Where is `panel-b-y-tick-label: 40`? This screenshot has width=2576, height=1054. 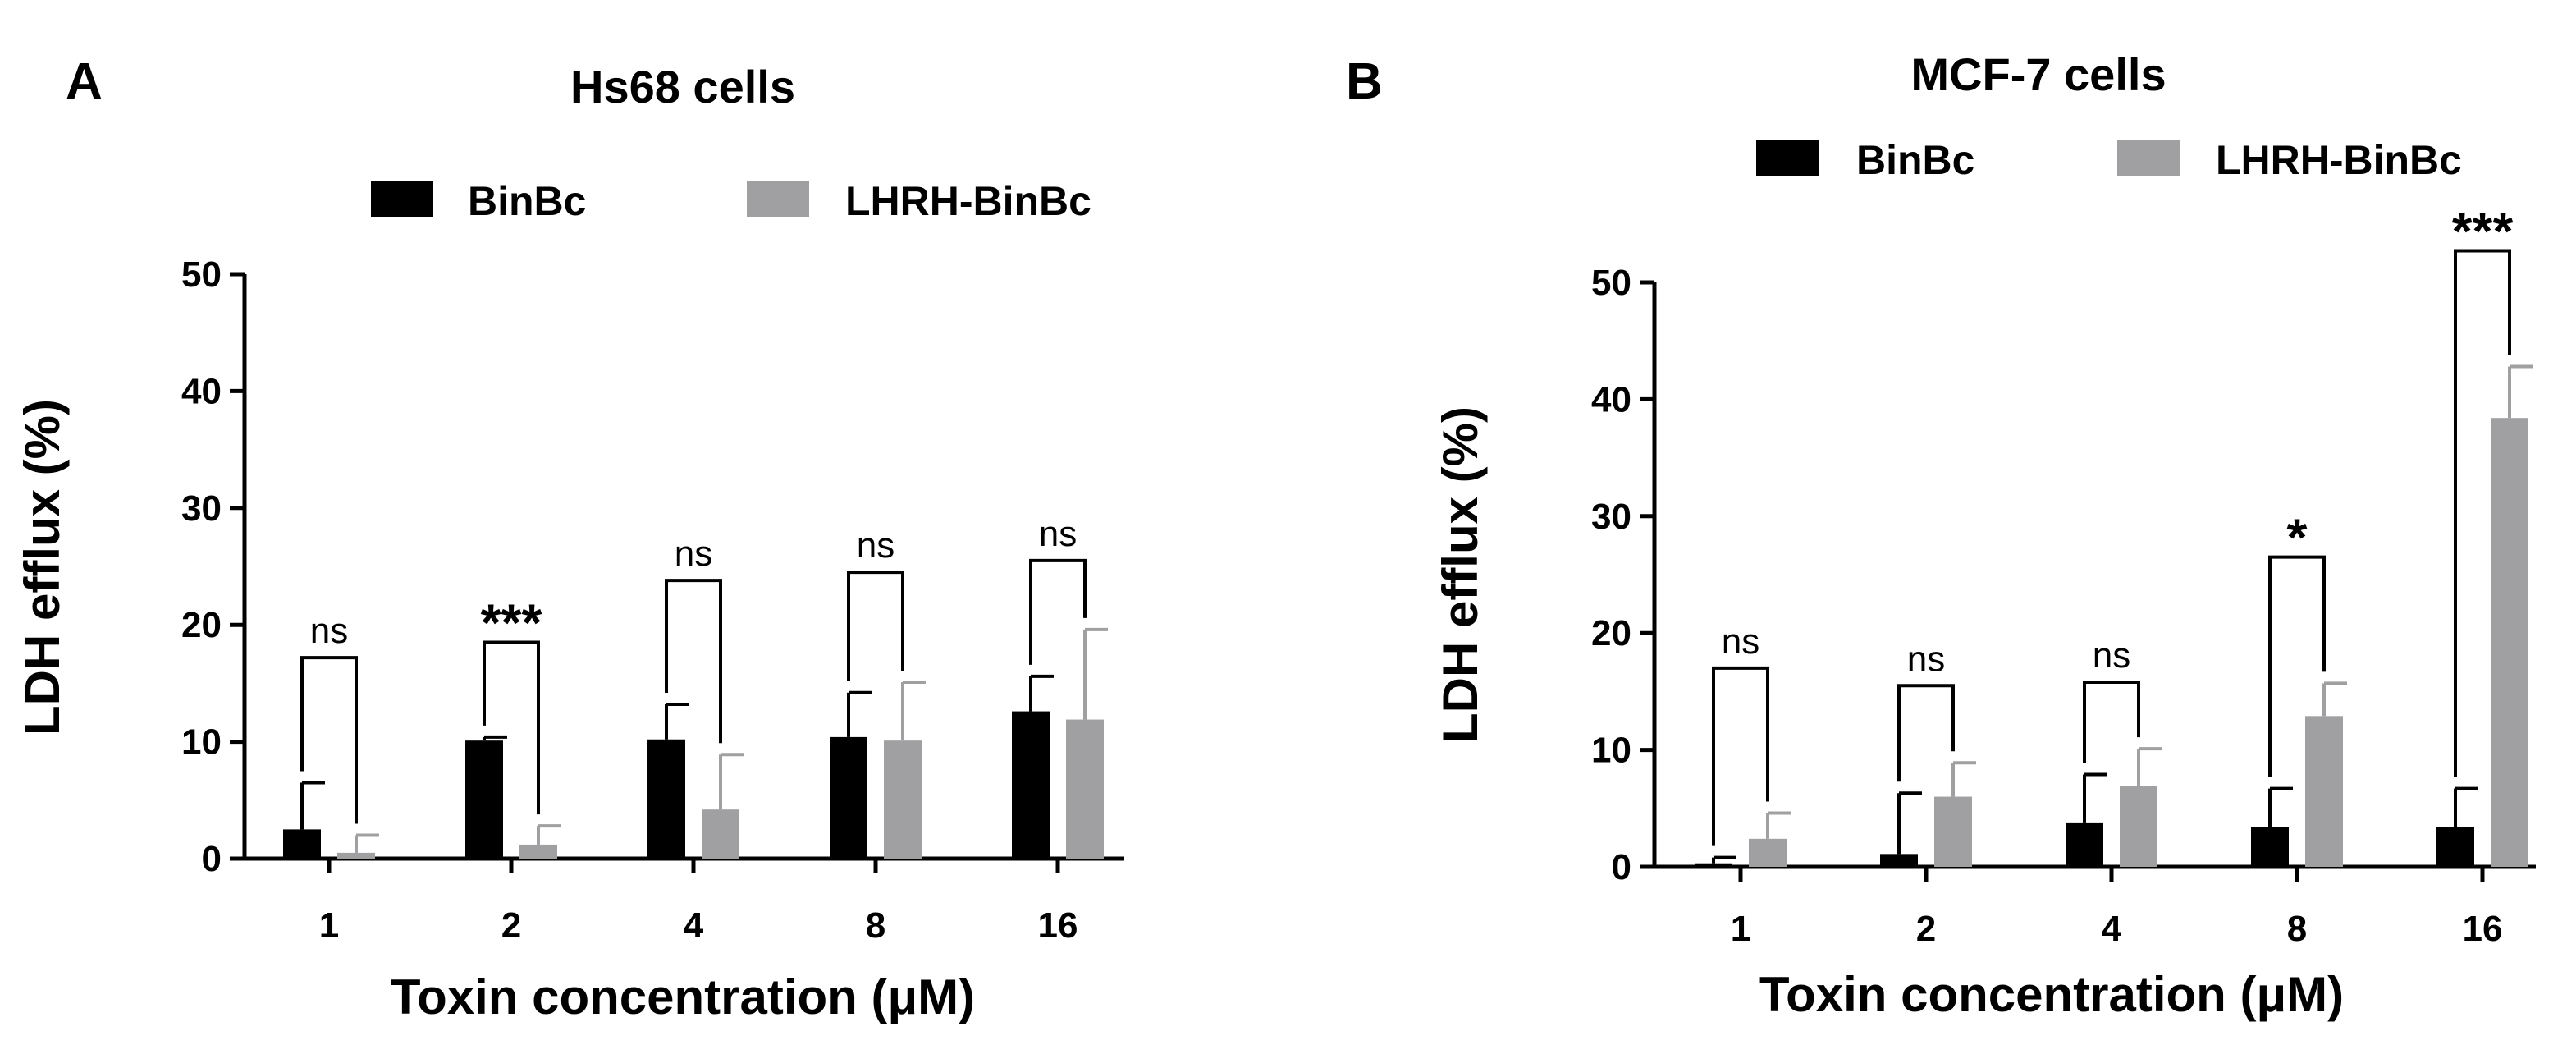 panel-b-y-tick-label: 40 is located at coordinates (1611, 399).